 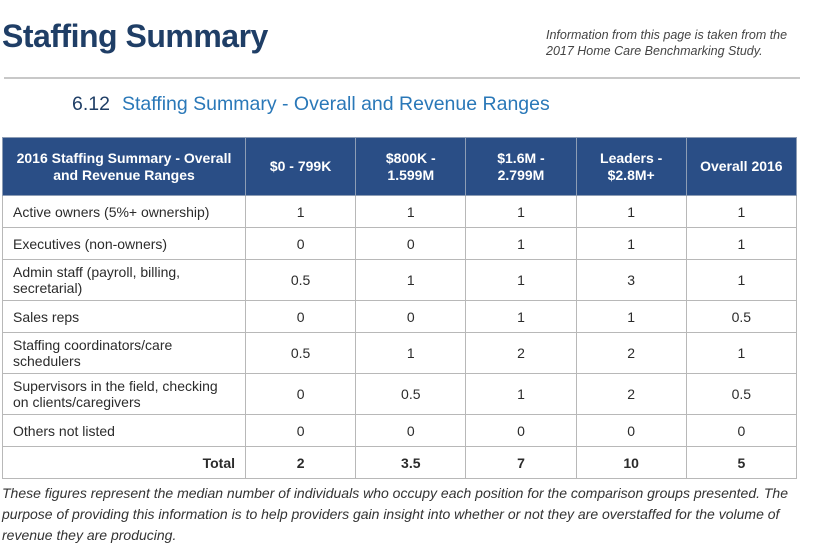 What do you see at coordinates (124, 243) in the screenshot?
I see `row-label: Executives (non-owners)` at bounding box center [124, 243].